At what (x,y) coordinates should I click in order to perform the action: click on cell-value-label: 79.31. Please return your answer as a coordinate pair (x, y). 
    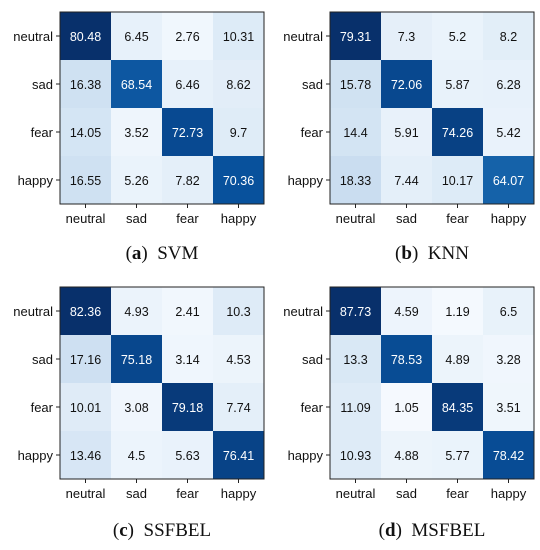
    Looking at the image, I should click on (355, 37).